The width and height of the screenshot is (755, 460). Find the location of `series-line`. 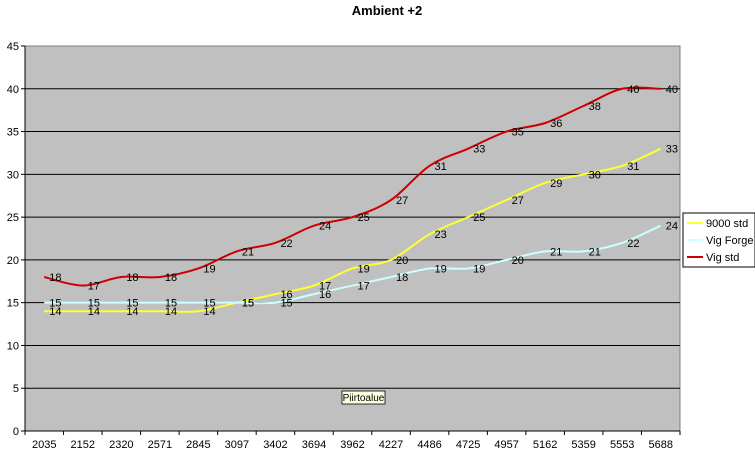

series-line is located at coordinates (353, 264).